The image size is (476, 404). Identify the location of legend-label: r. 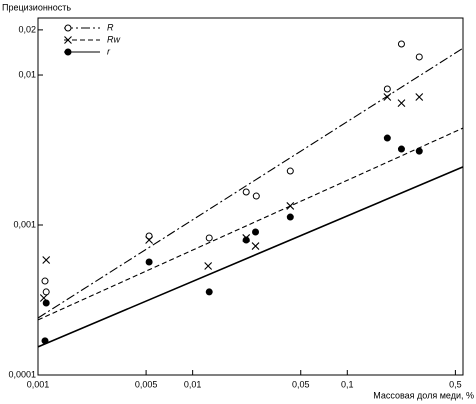
(109, 51).